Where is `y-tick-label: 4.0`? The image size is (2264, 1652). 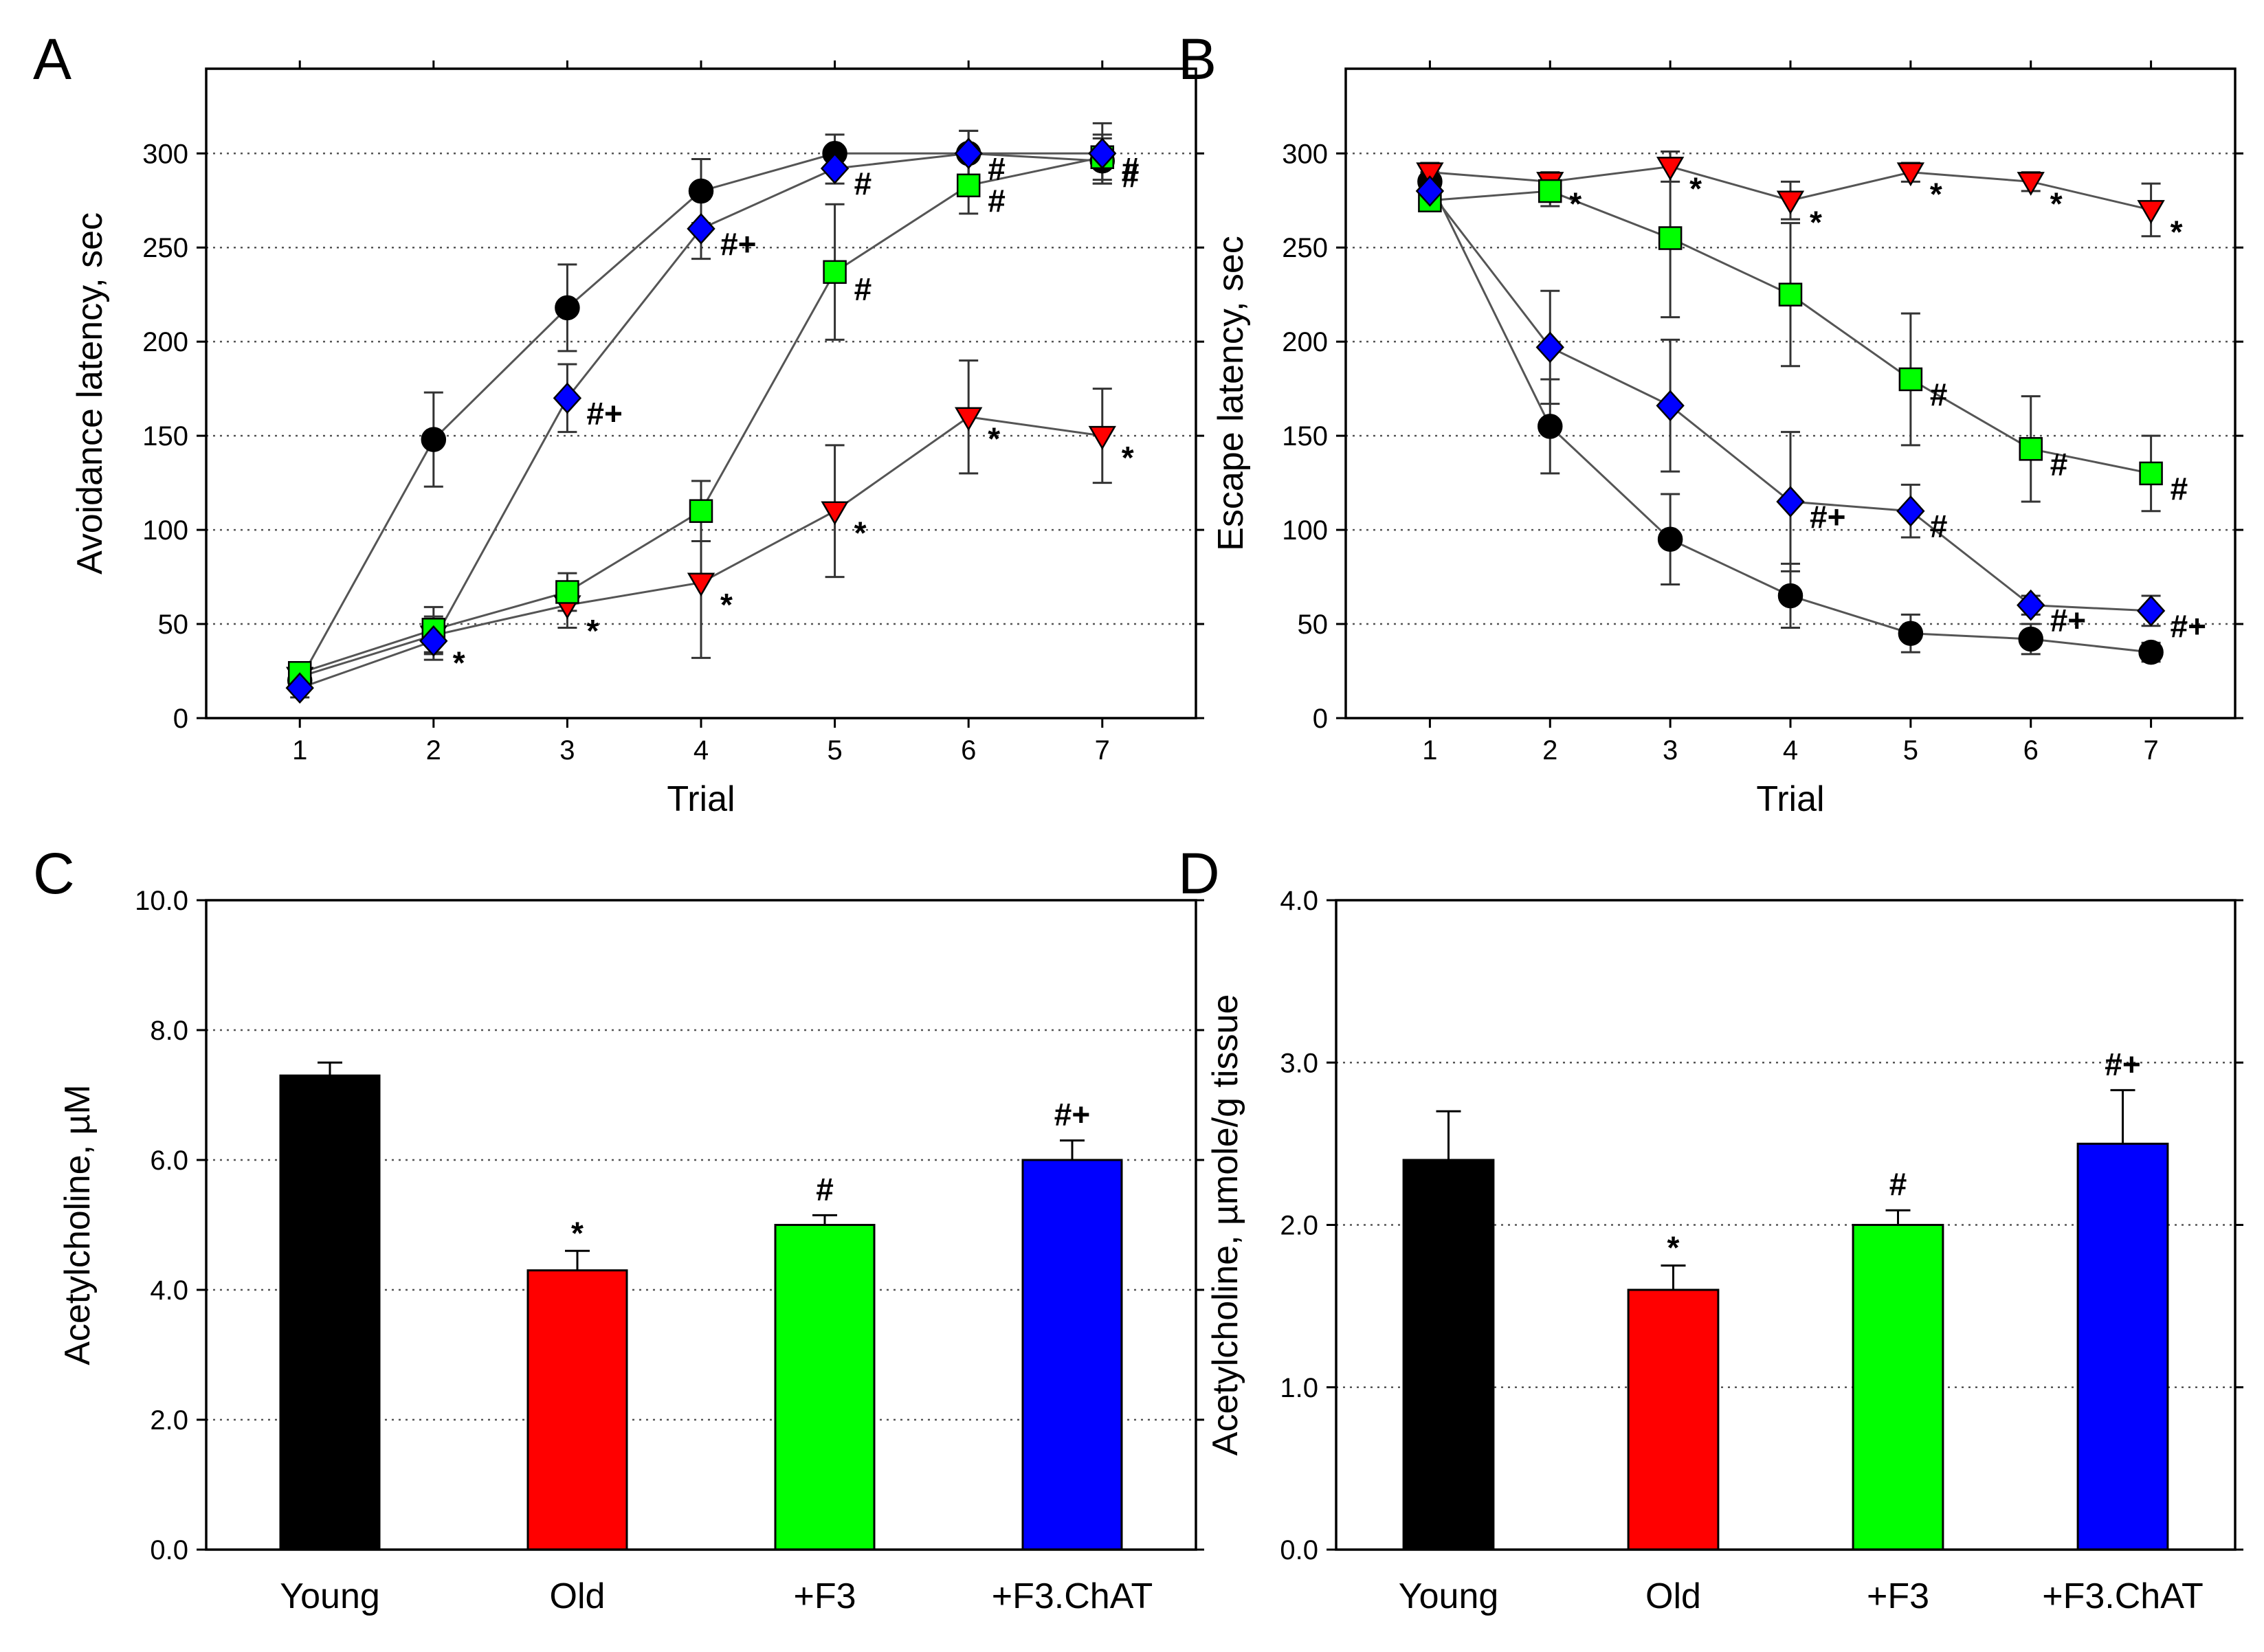 y-tick-label: 4.0 is located at coordinates (1299, 901).